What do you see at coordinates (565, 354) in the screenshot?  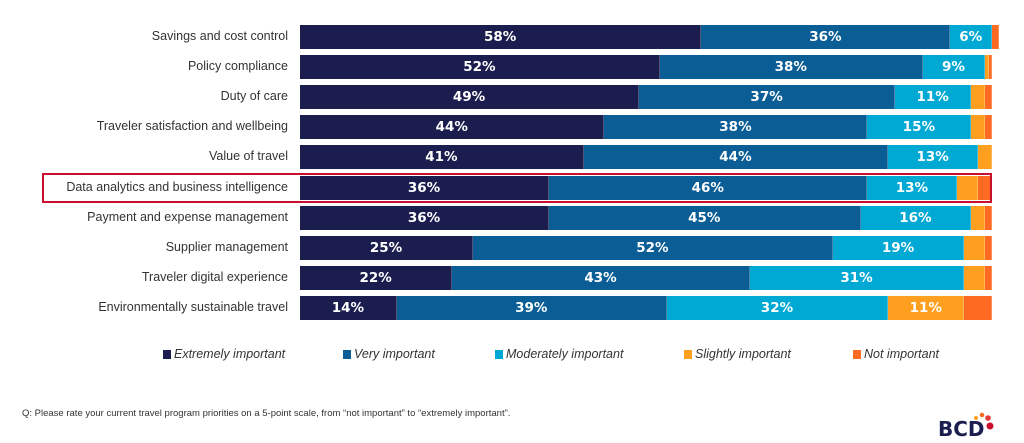 I see `legend-label: Moderately important` at bounding box center [565, 354].